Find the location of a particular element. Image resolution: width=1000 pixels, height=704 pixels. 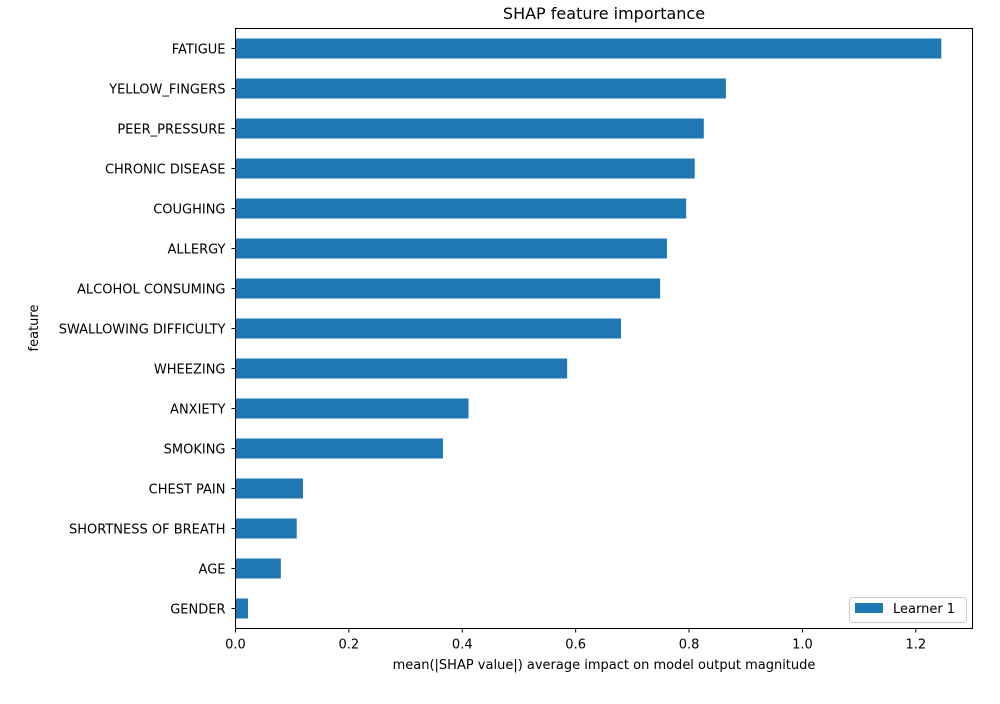

bar-chronic-disease is located at coordinates (465, 168).